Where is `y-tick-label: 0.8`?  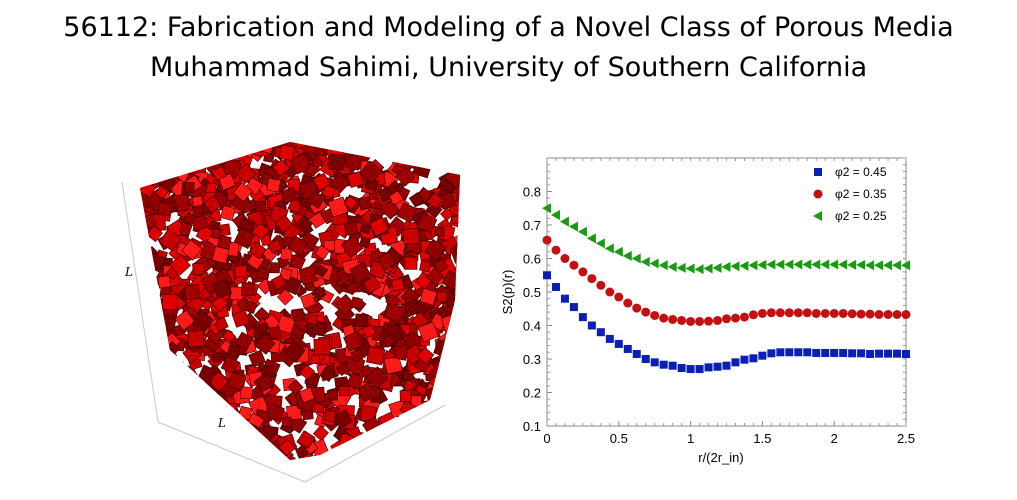 y-tick-label: 0.8 is located at coordinates (532, 192).